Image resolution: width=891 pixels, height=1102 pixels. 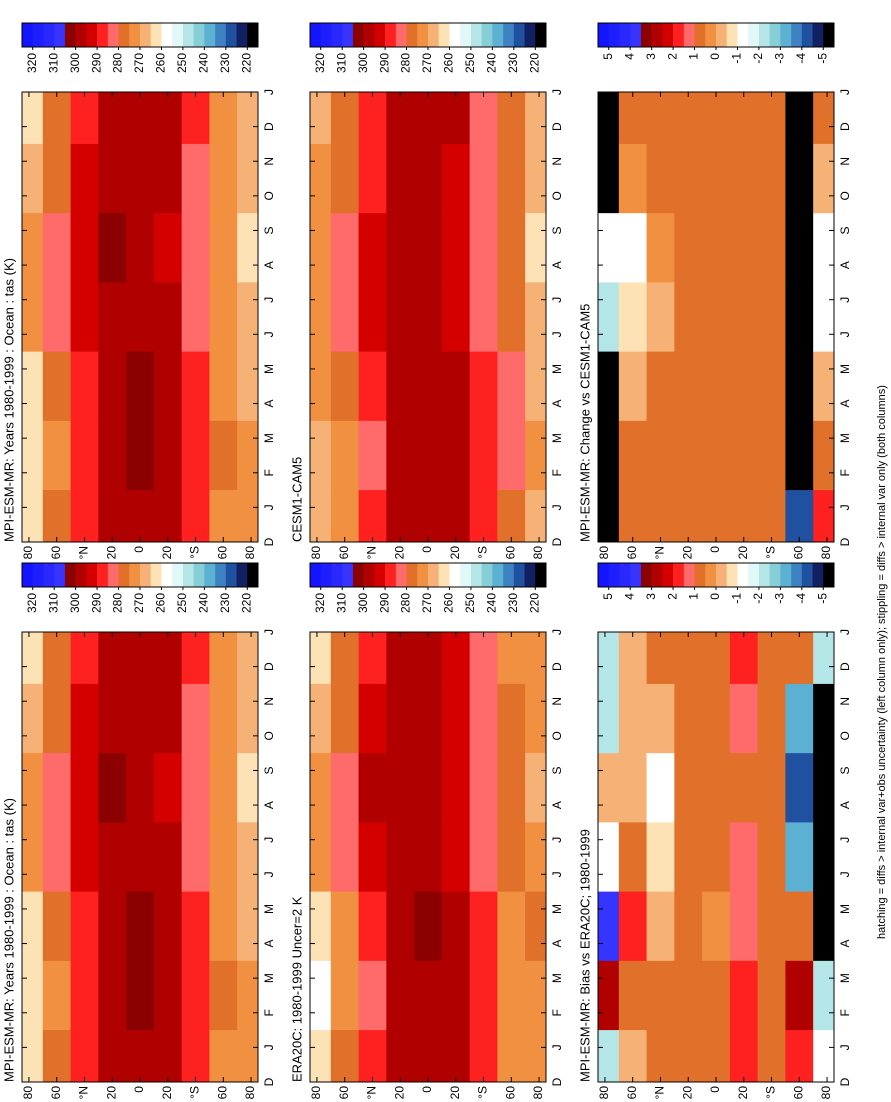 I want to click on colorbar-label: 290, so click(x=384, y=63).